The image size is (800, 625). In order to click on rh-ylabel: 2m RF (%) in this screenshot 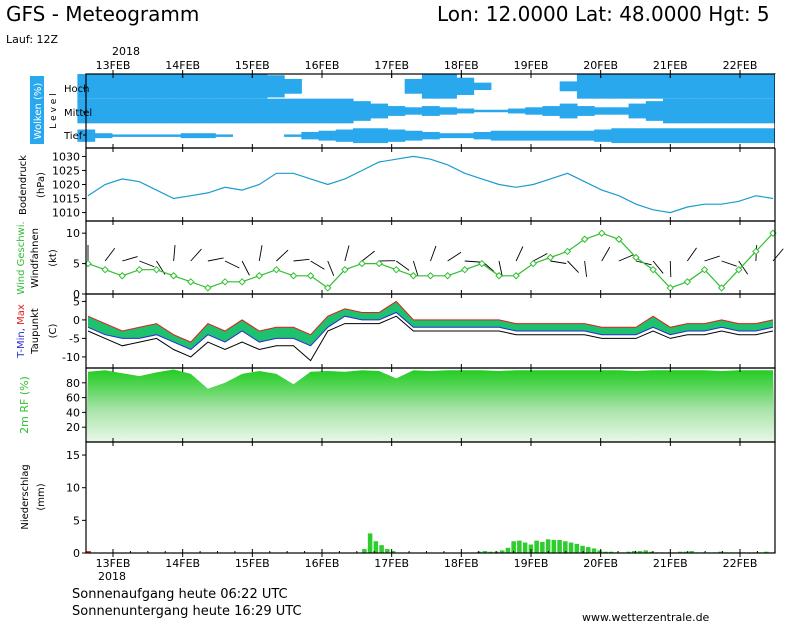, I will do `click(24, 405)`.